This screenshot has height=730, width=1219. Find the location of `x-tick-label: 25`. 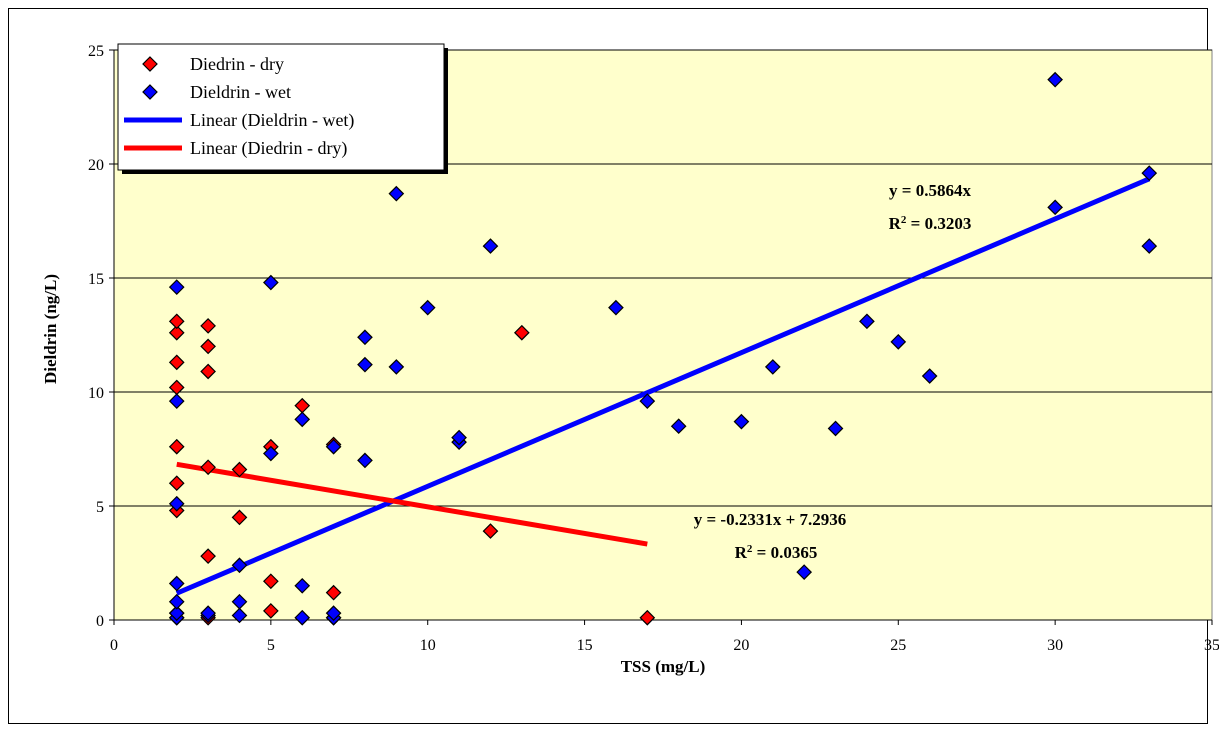

x-tick-label: 25 is located at coordinates (898, 645).